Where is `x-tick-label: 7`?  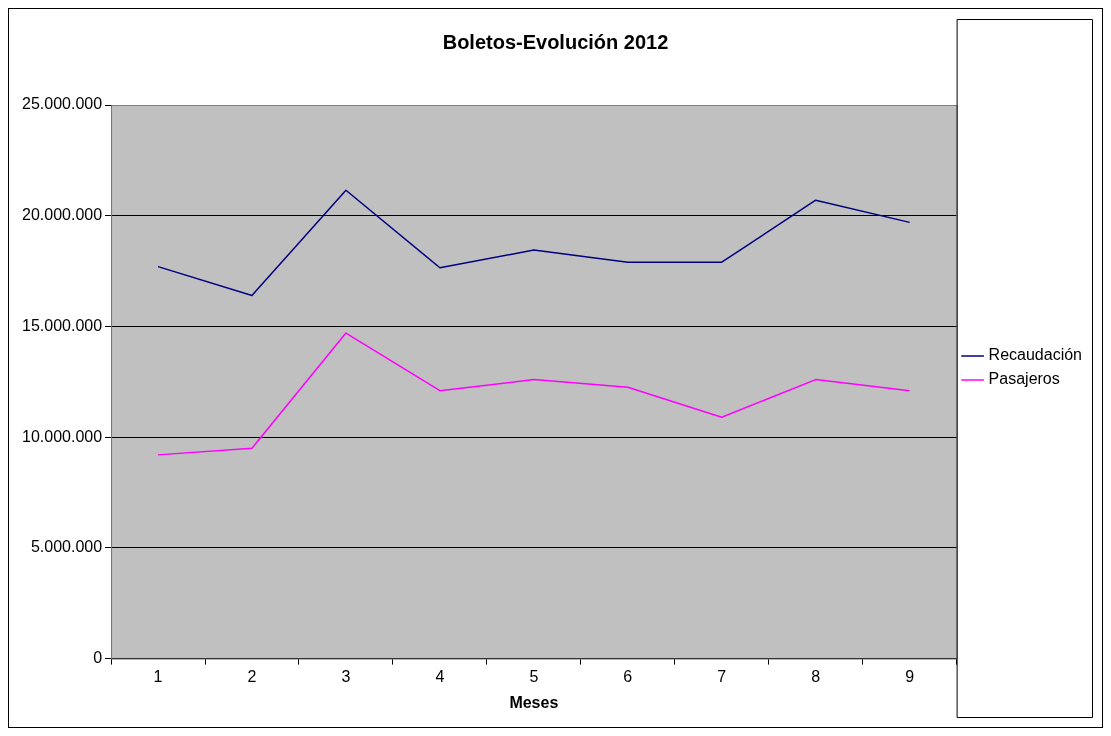
x-tick-label: 7 is located at coordinates (722, 676).